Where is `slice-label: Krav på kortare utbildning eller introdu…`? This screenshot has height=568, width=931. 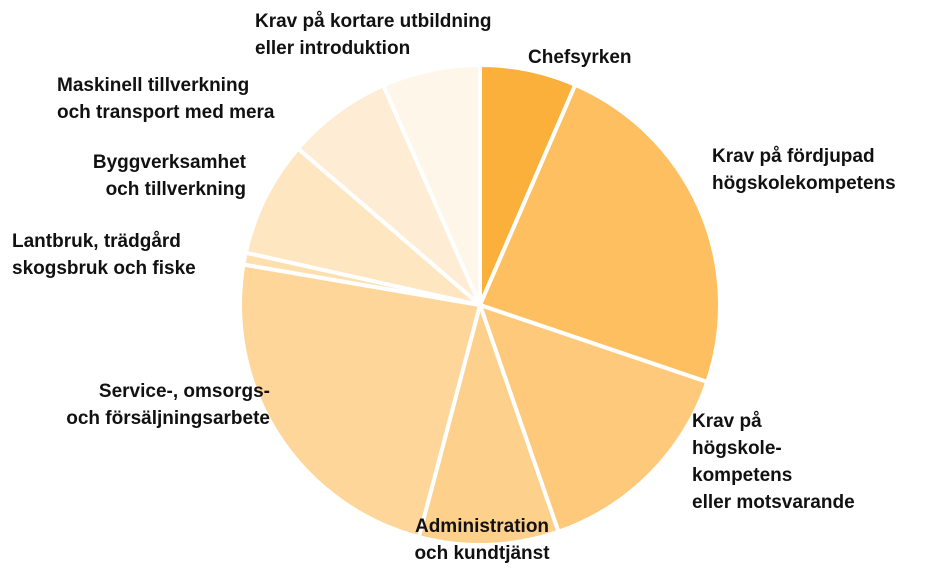 slice-label: Krav på kortare utbildning eller introdu… is located at coordinates (373, 35).